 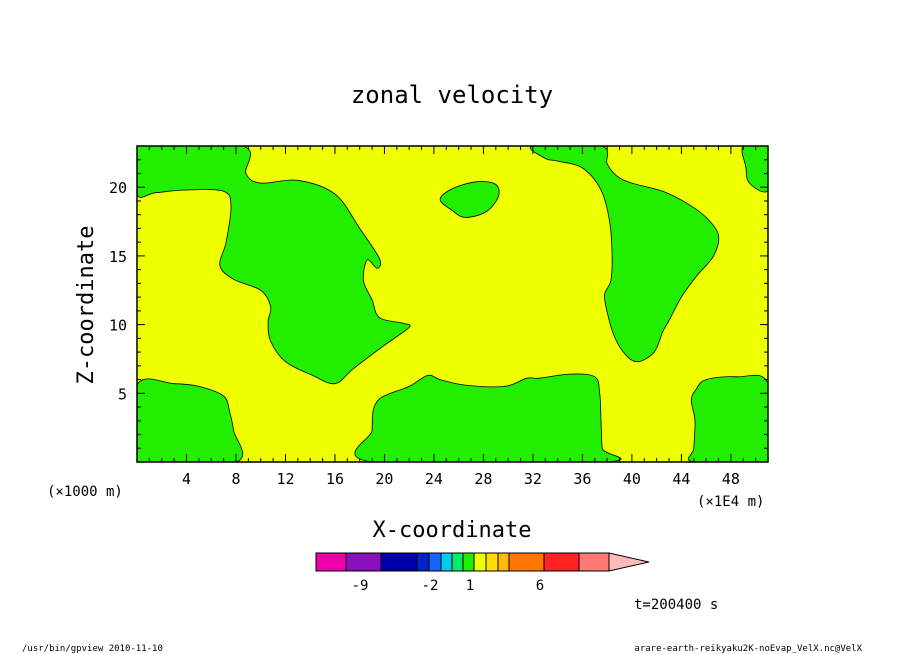 What do you see at coordinates (118, 326) in the screenshot?
I see `y-tick-label: 10` at bounding box center [118, 326].